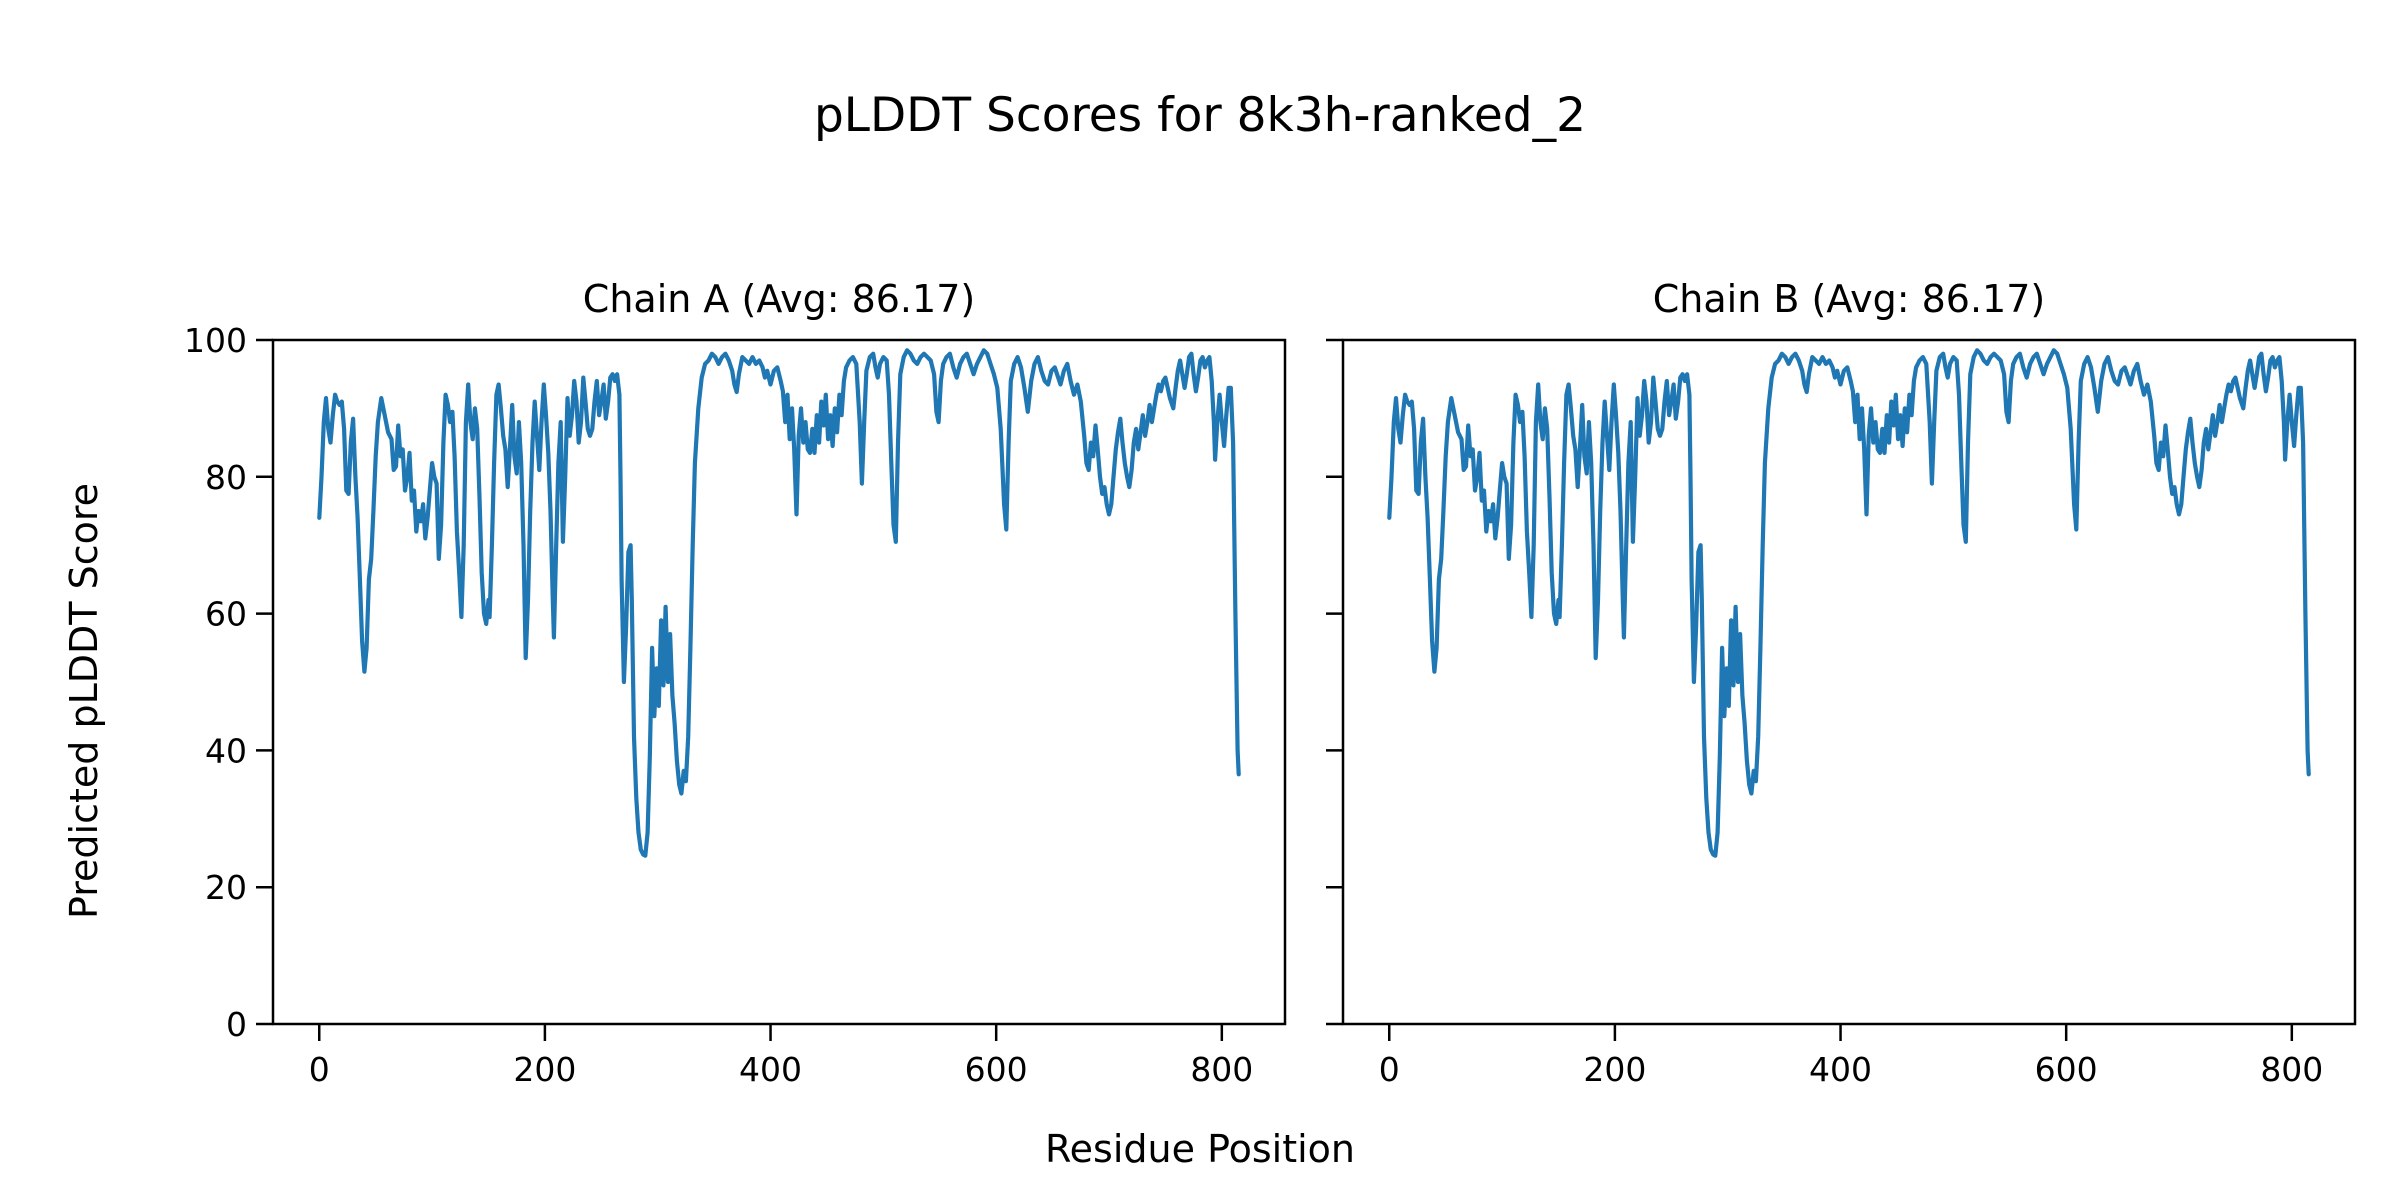  I want to click on x-tick-label-a: 200, so click(544, 1069).